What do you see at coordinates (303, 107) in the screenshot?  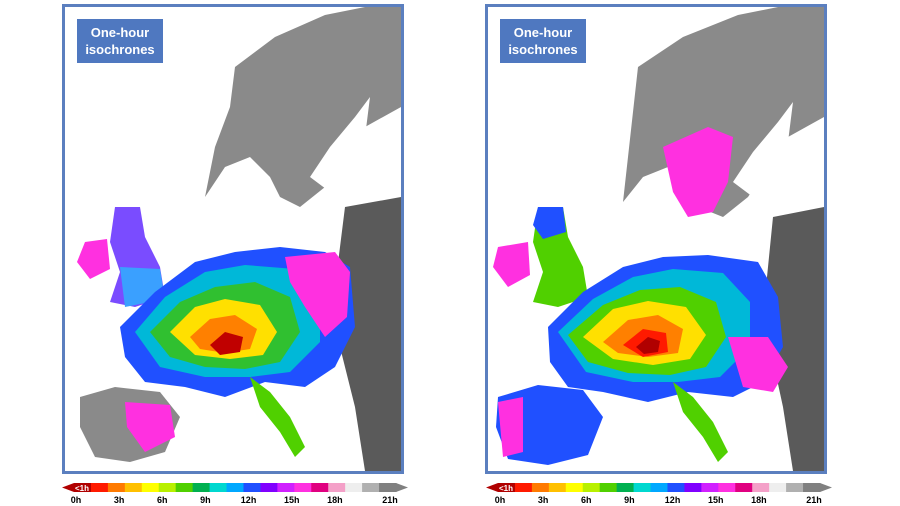 I see `scandinavia-region` at bounding box center [303, 107].